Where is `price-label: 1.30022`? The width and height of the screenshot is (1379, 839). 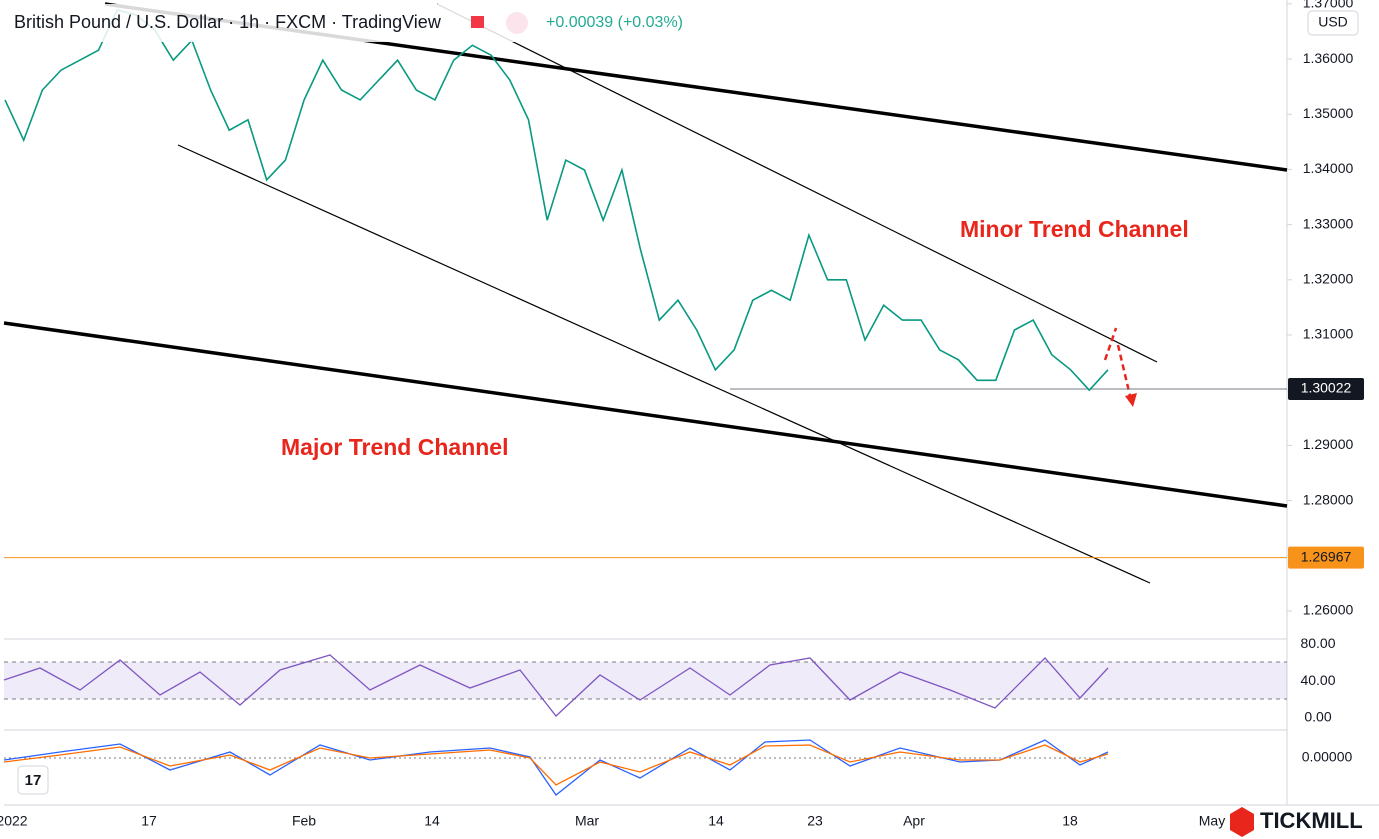 price-label: 1.30022 is located at coordinates (1326, 388).